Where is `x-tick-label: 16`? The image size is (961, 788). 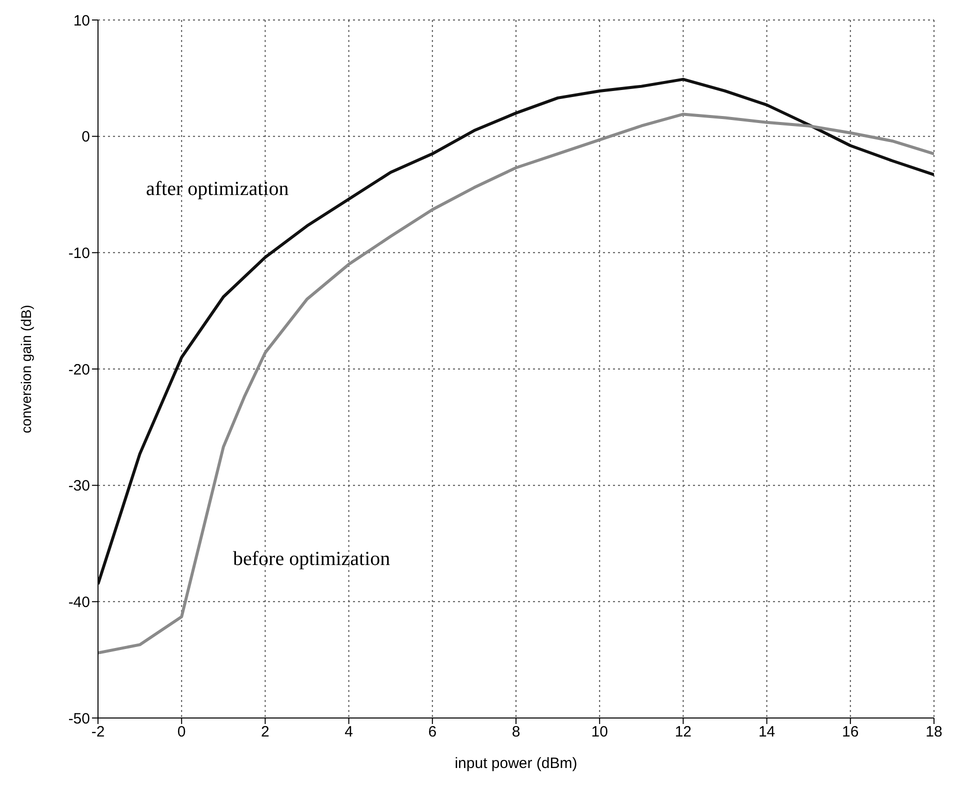 x-tick-label: 16 is located at coordinates (850, 732).